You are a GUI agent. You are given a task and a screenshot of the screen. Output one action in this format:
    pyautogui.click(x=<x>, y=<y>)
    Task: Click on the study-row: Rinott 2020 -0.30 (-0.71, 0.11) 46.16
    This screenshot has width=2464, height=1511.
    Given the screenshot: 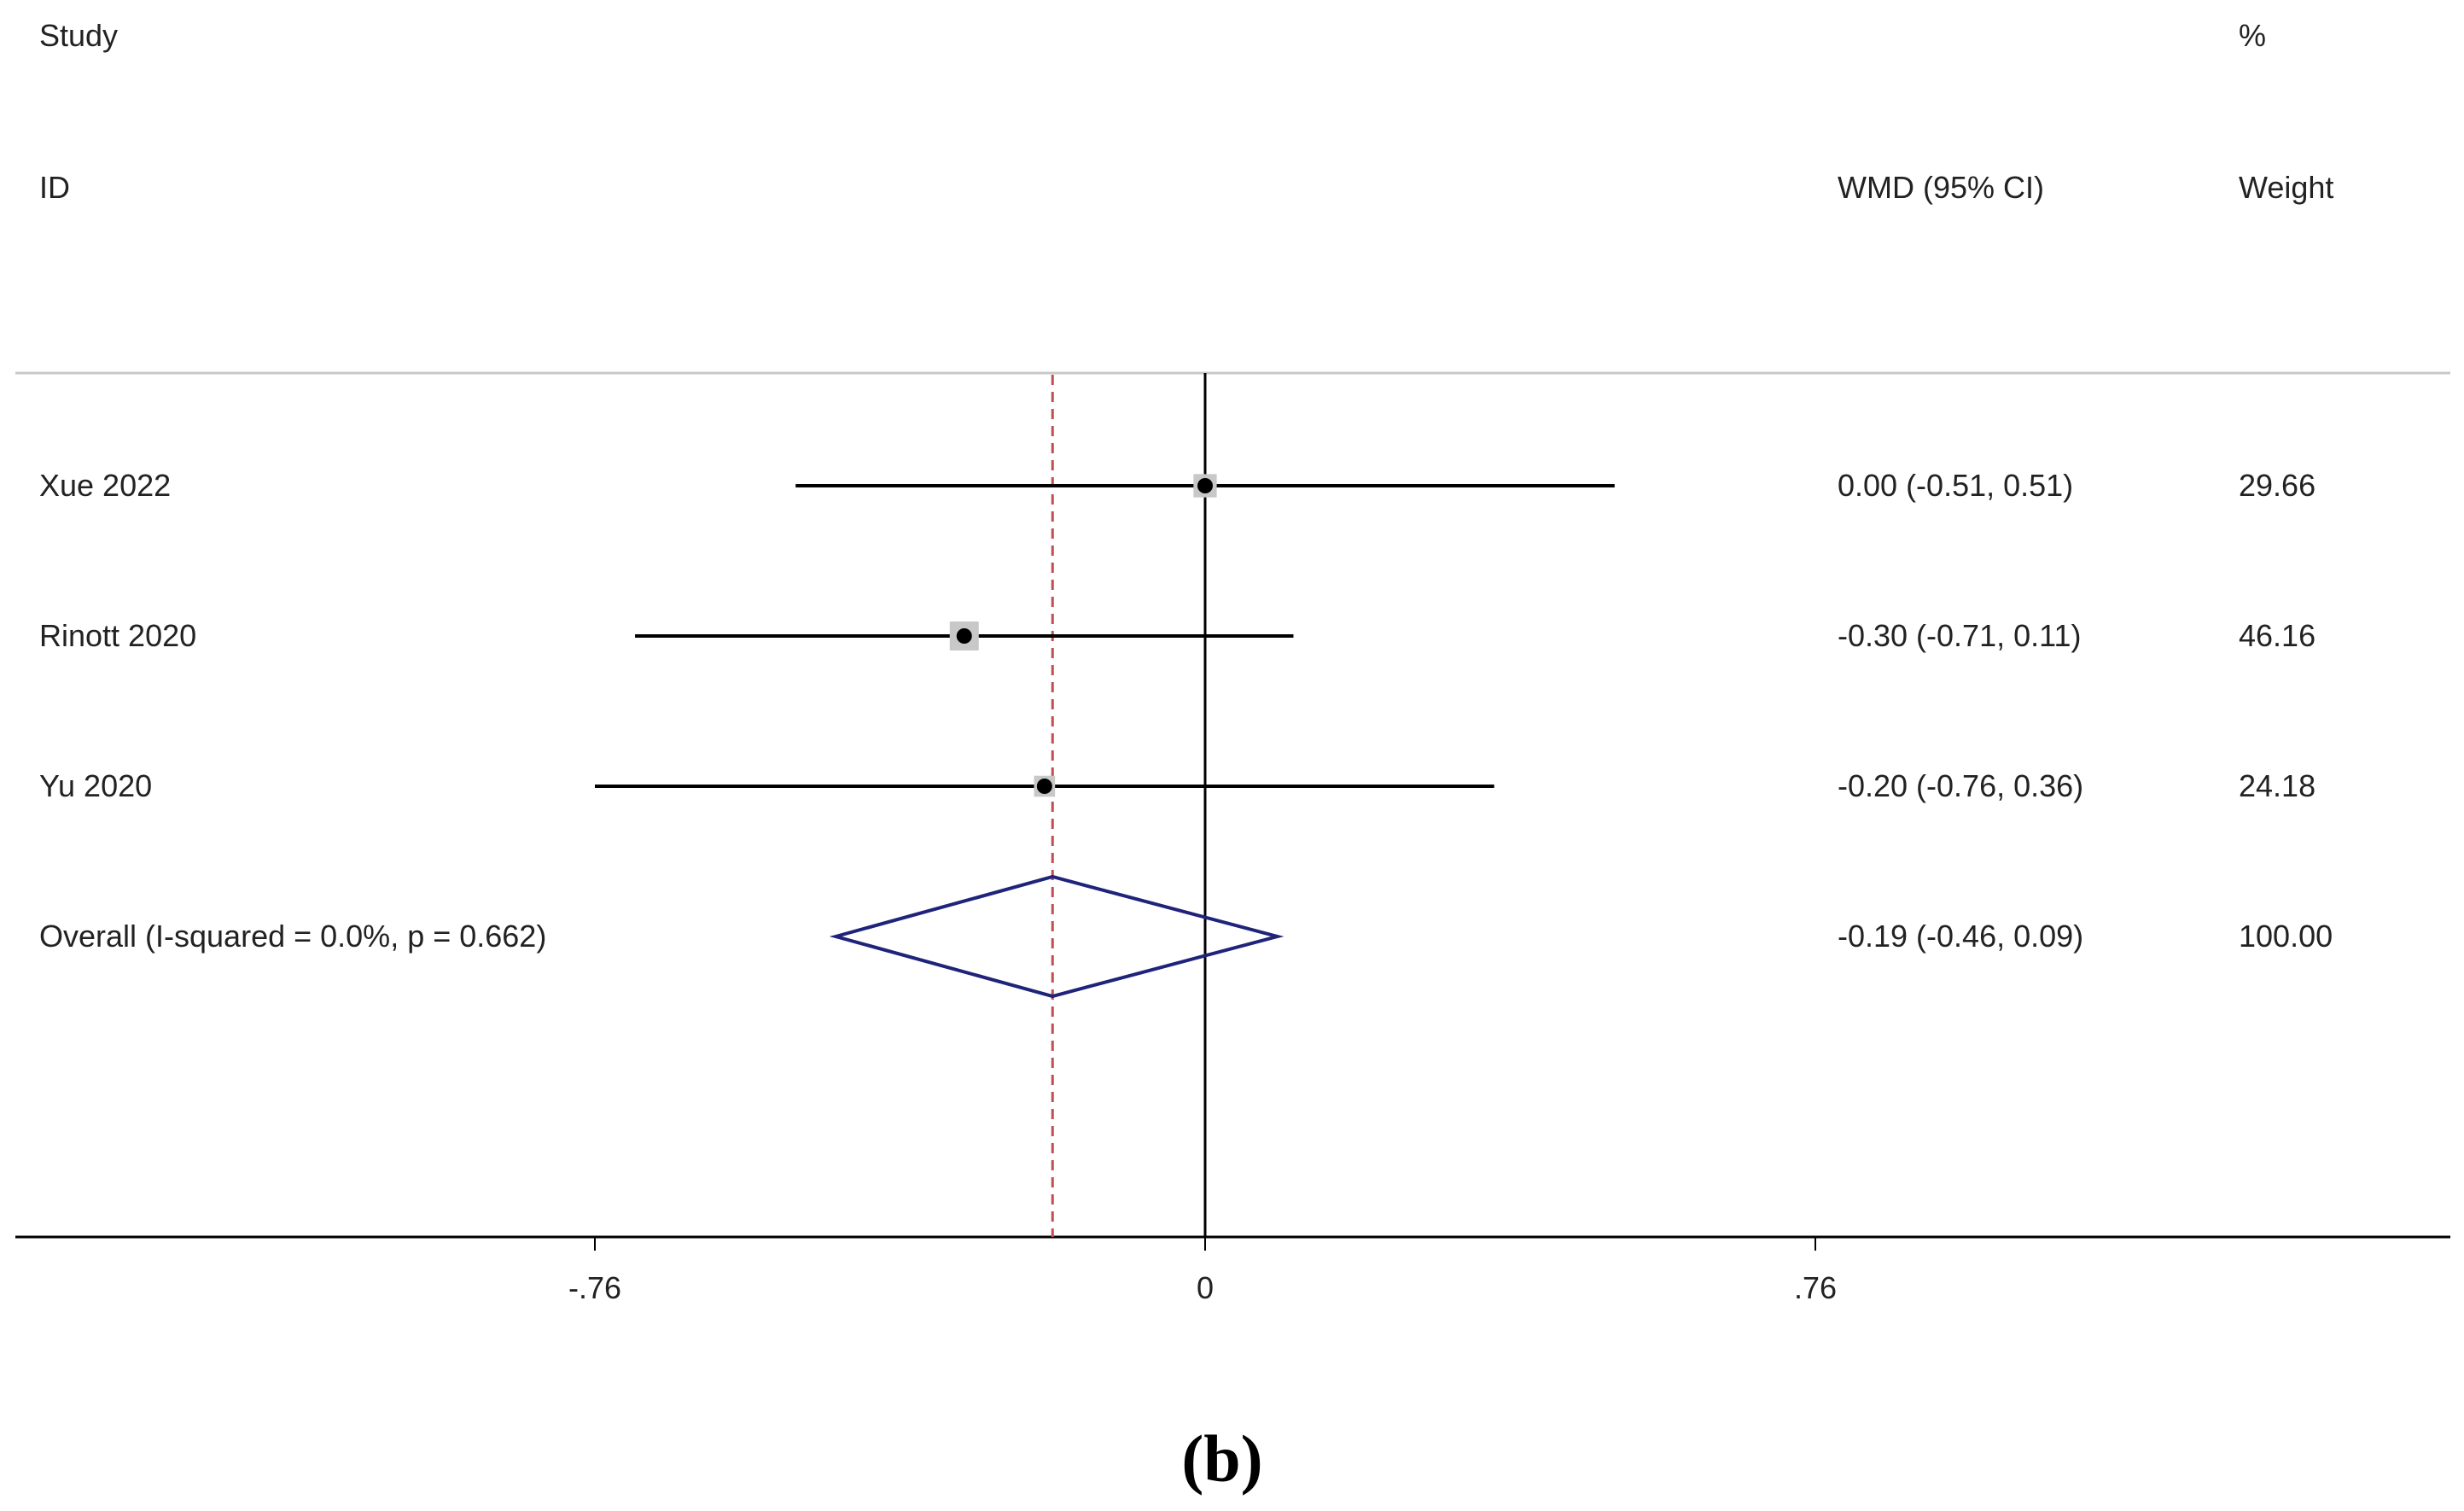 What is the action you would take?
    pyautogui.click(x=1177, y=636)
    